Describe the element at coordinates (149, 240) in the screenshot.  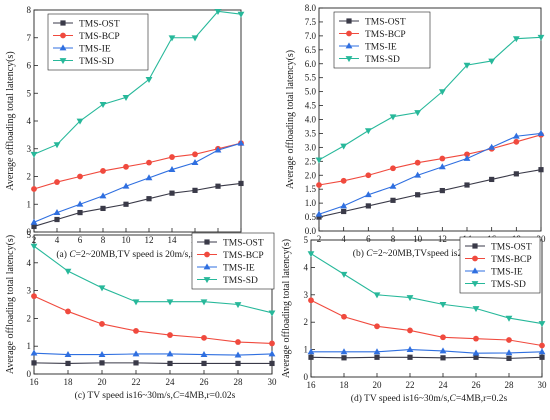
I see `x-tick-label: 12` at that location.